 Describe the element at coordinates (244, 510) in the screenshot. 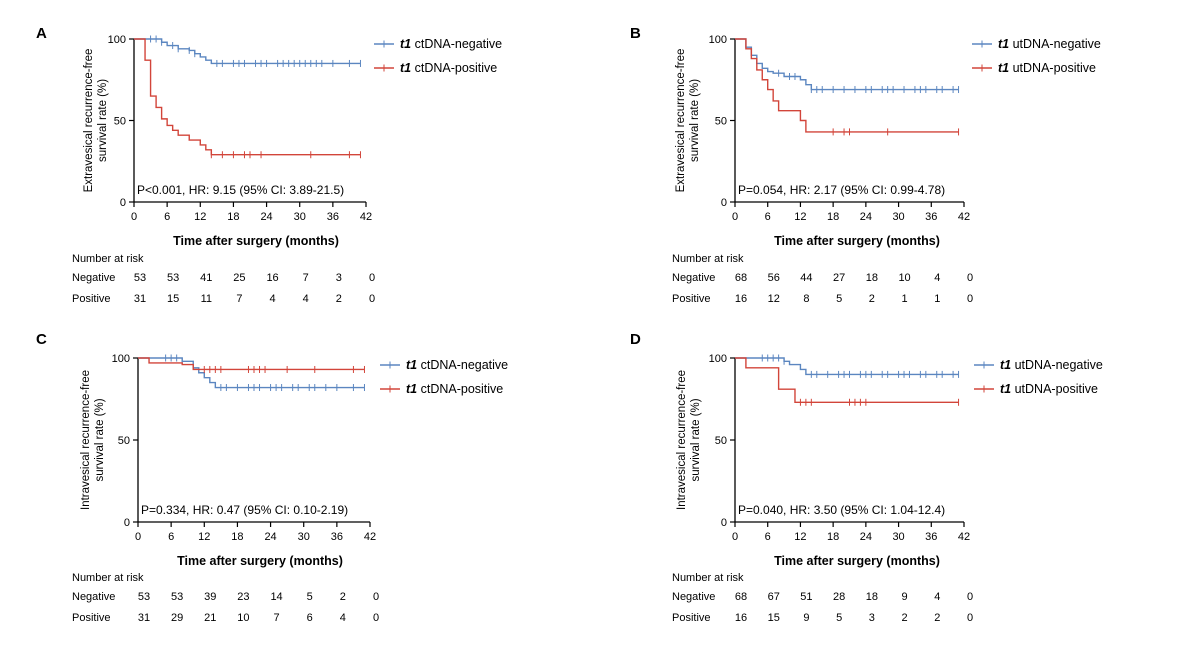

I see `stat-annotation: P=0.334, HR: 0.47 (95% CI: 0.10-2.19)` at that location.